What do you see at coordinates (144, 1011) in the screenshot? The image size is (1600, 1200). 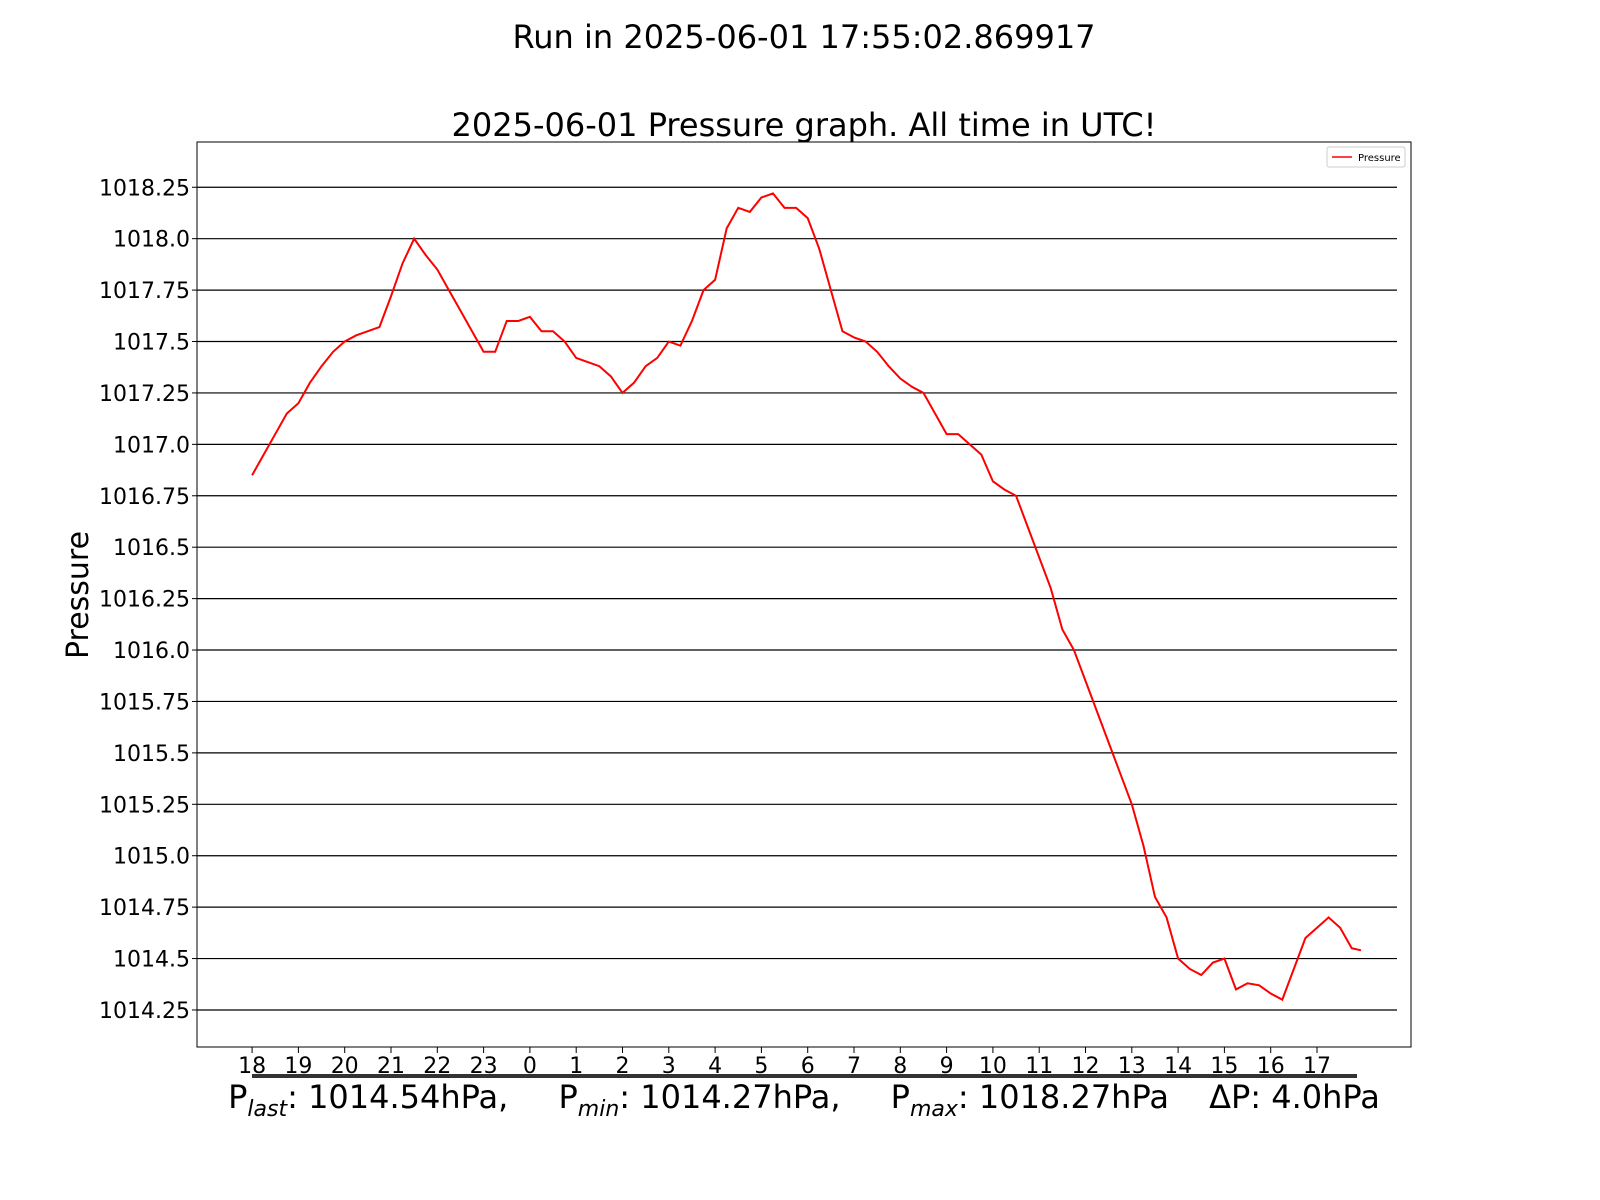 I see `y-tick-label: 1014.25` at bounding box center [144, 1011].